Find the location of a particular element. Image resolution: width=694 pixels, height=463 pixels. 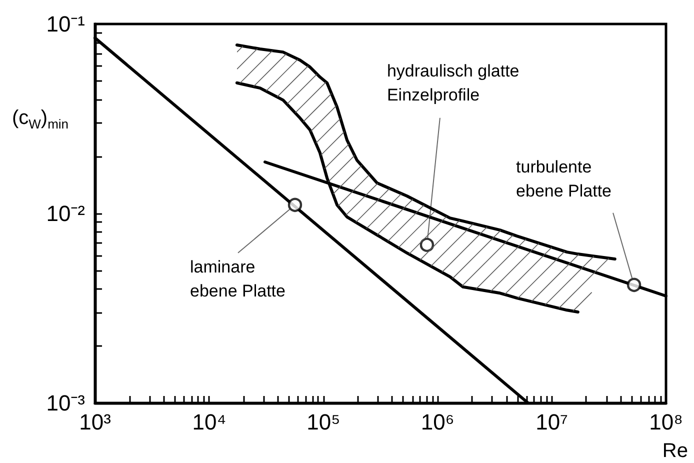

y-tick-label: 10⁻¹ is located at coordinates (65, 24).